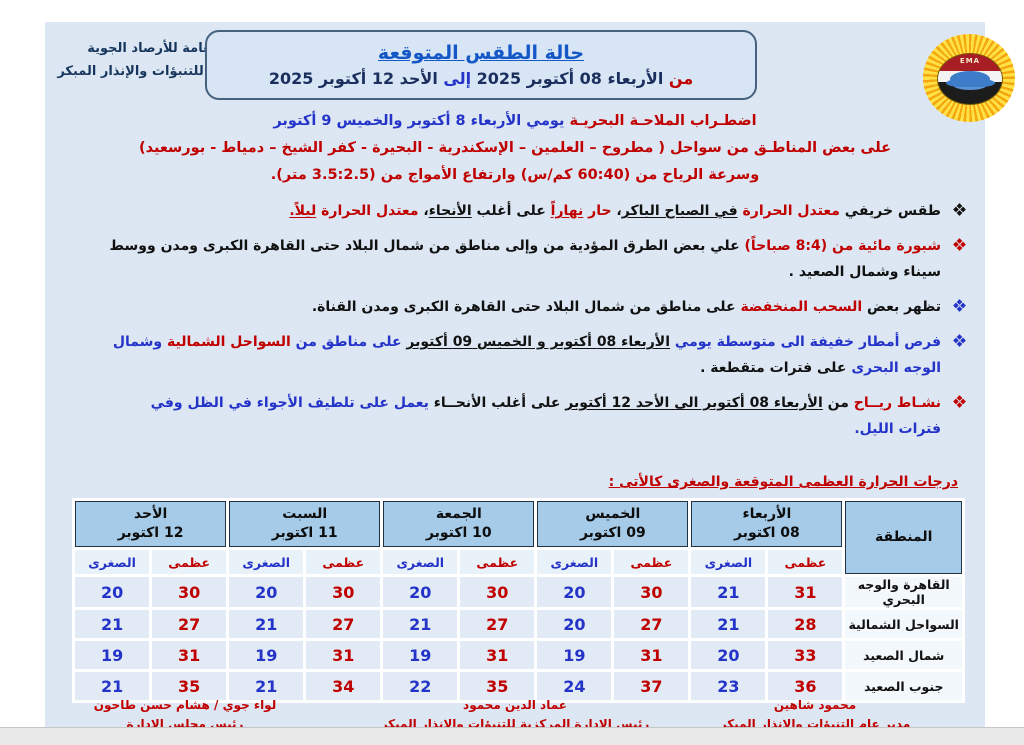 The width and height of the screenshot is (1024, 745). I want to click on temp-cell-min: 22, so click(420, 686).